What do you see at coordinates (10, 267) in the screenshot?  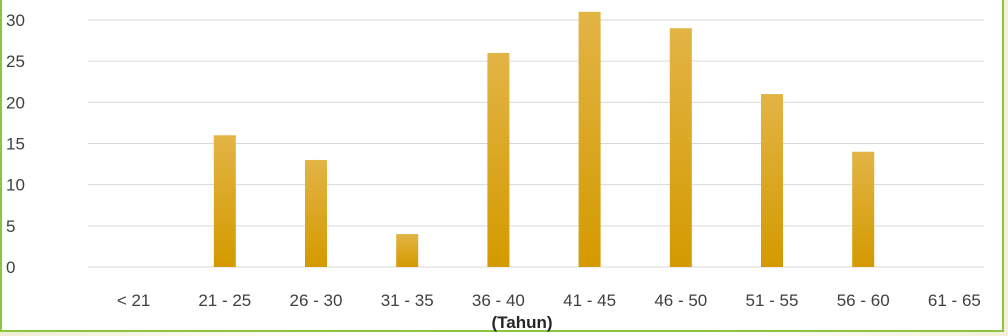 I see `y-tick-label: 0` at bounding box center [10, 267].